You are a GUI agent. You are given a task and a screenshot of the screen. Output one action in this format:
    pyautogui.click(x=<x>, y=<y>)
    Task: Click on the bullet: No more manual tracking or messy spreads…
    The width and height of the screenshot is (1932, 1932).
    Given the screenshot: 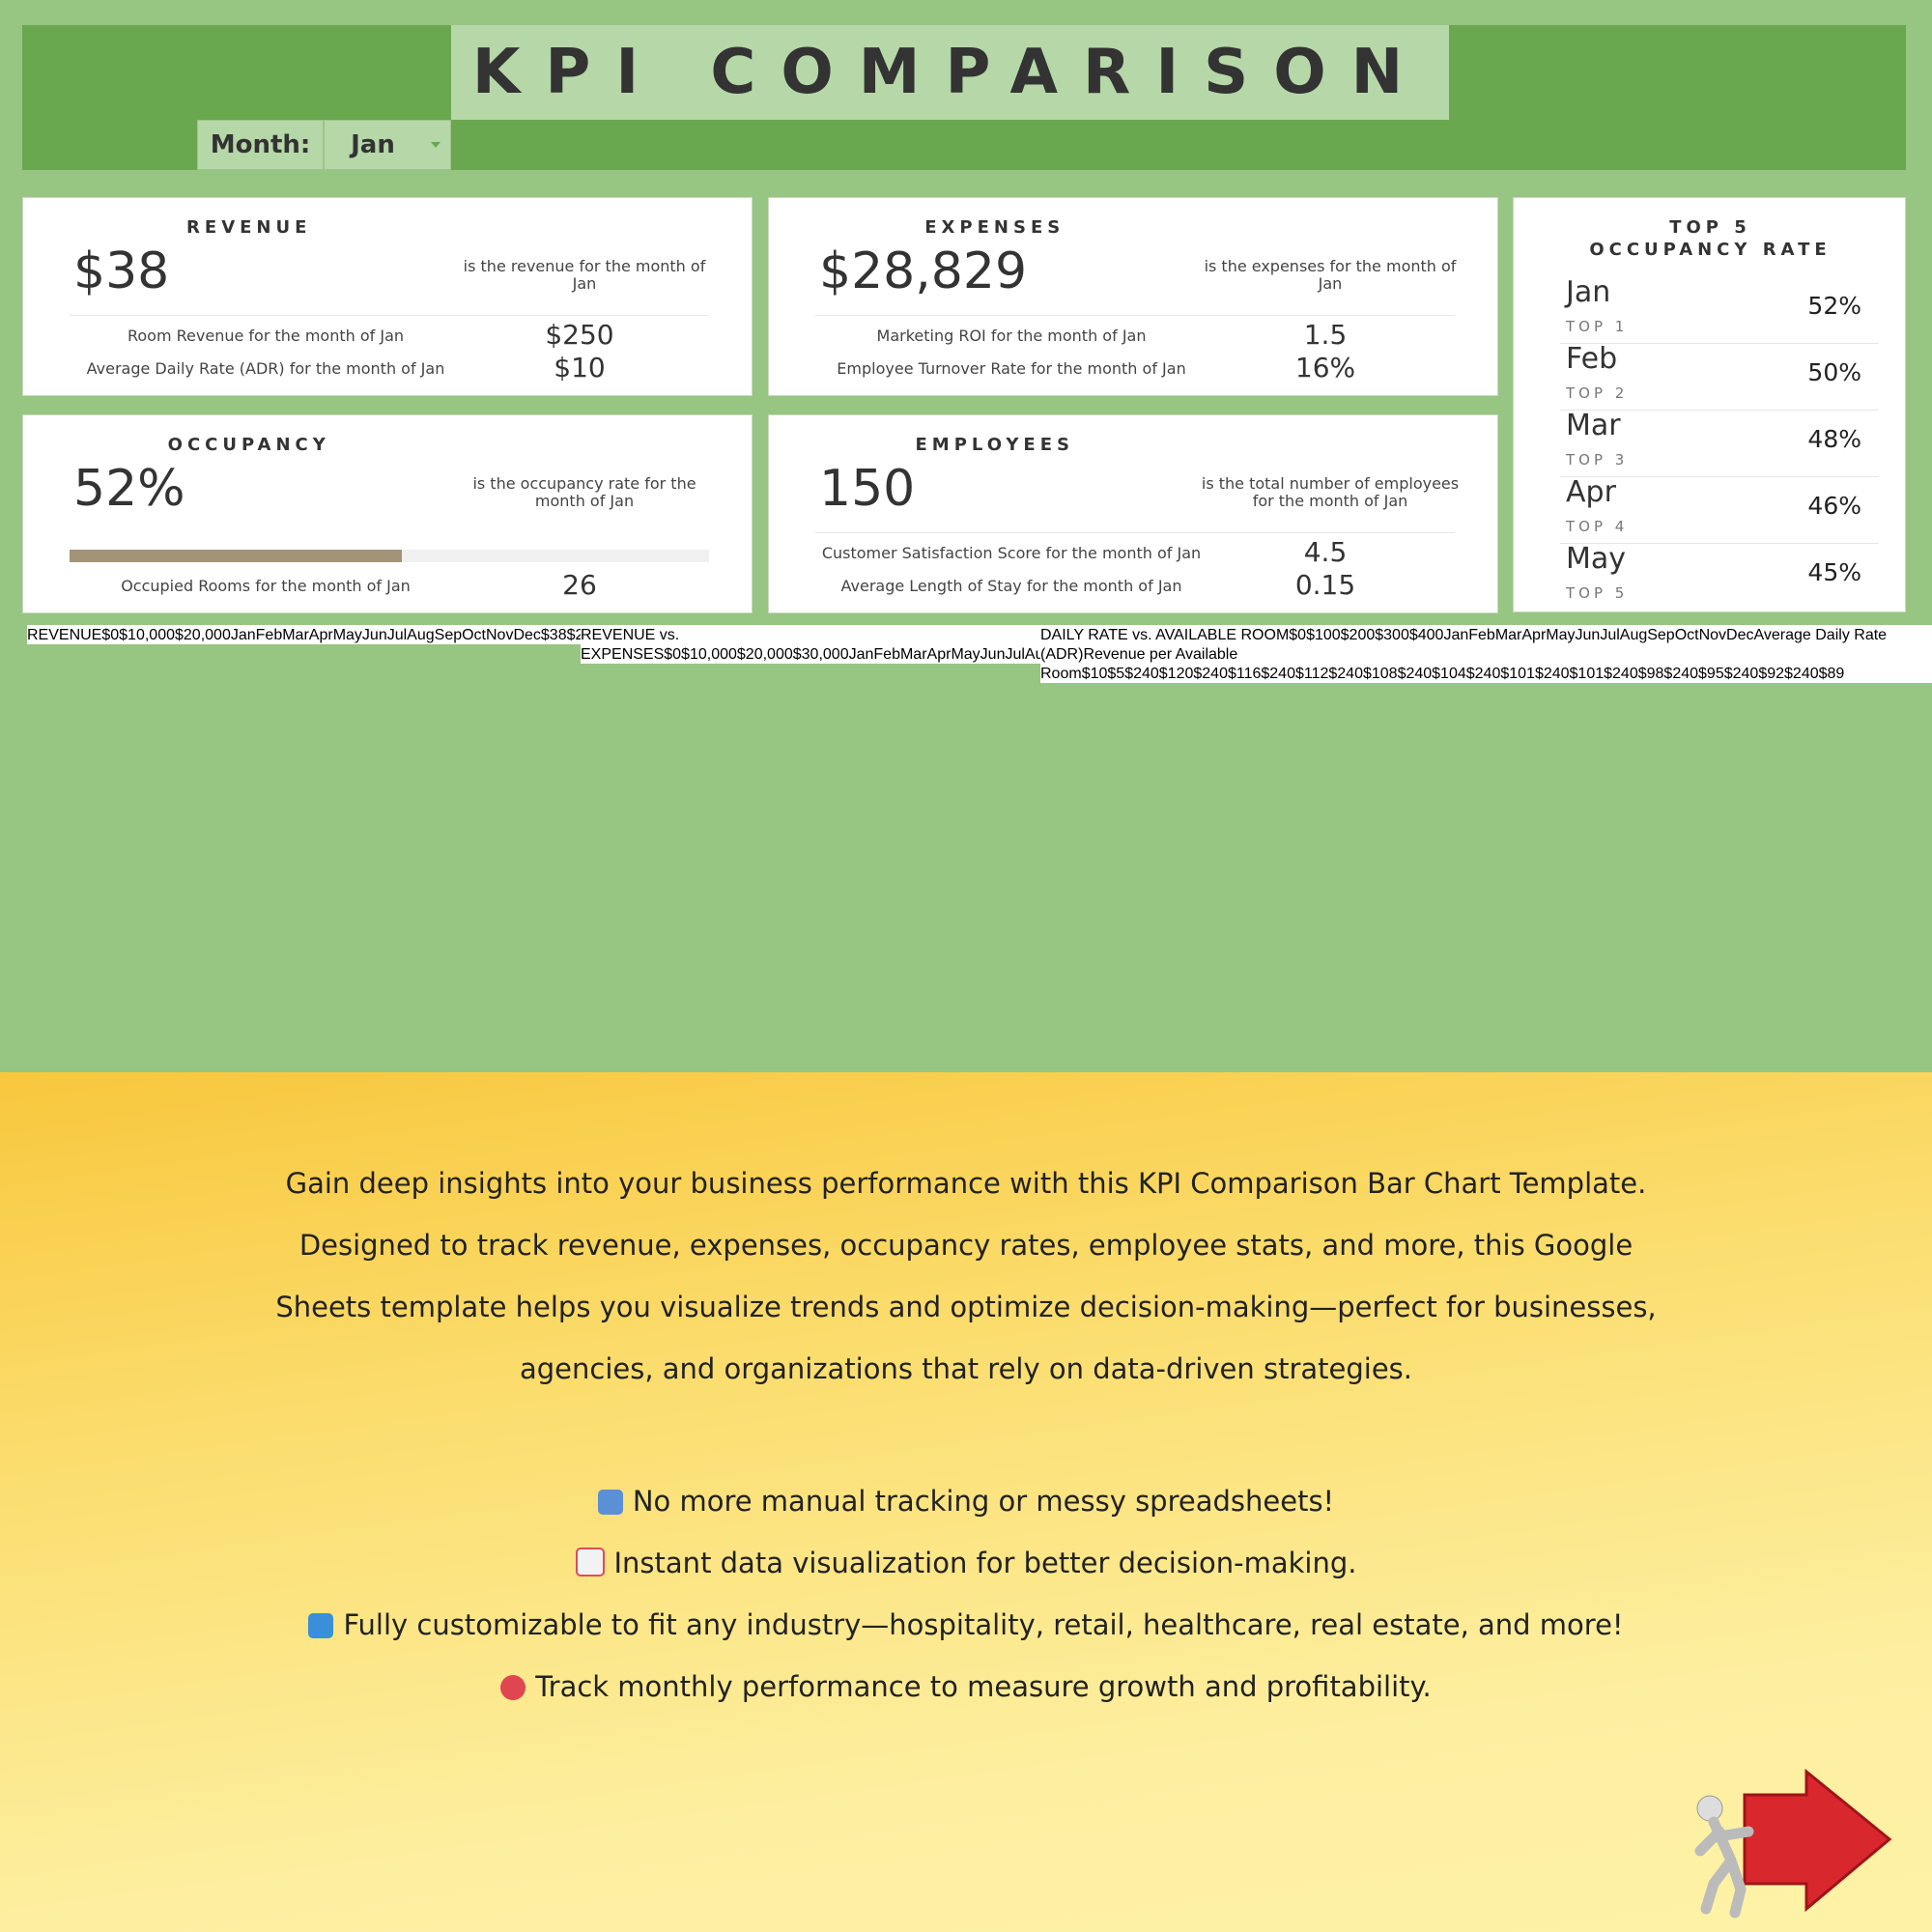 What is the action you would take?
    pyautogui.click(x=966, y=1501)
    